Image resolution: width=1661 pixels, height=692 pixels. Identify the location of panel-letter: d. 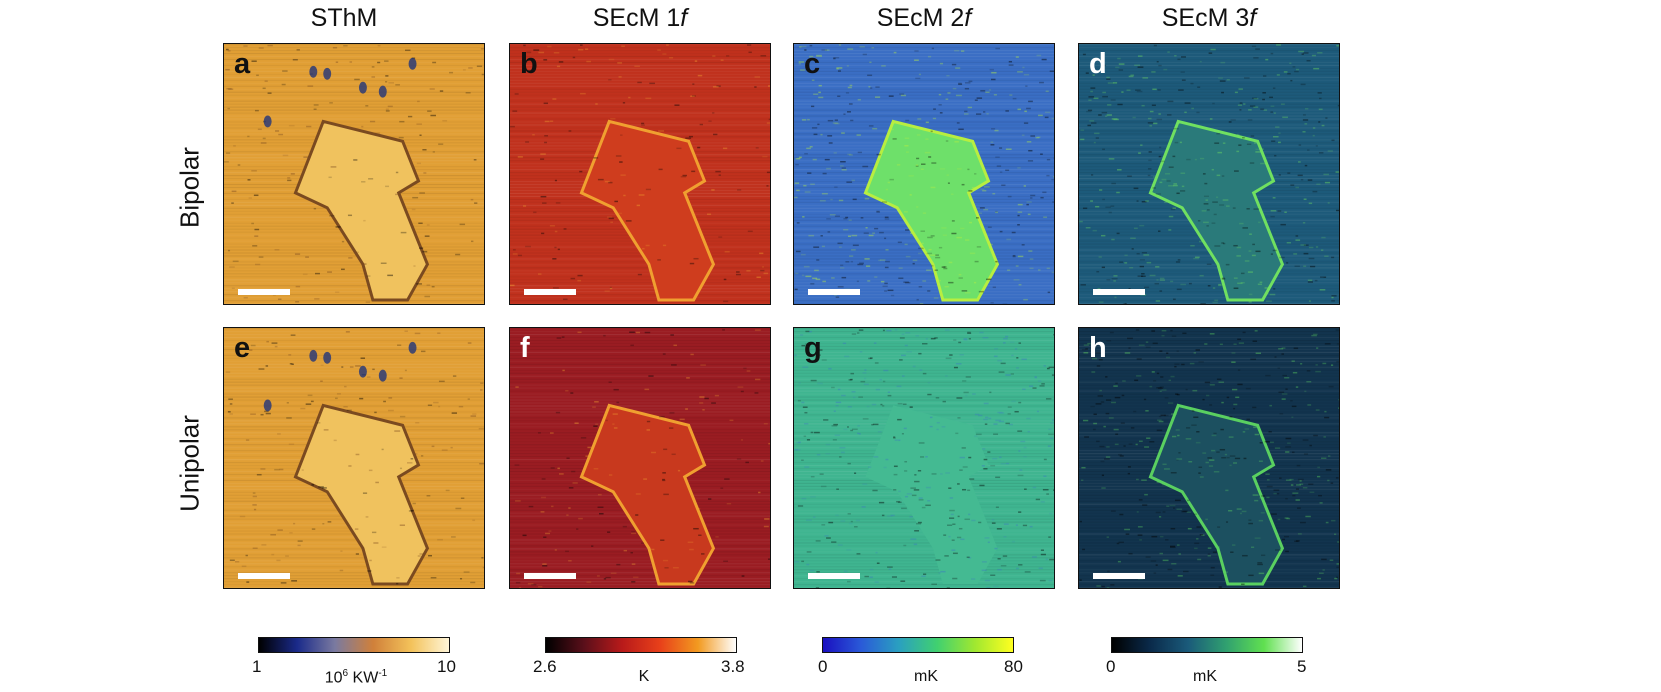
(1098, 64).